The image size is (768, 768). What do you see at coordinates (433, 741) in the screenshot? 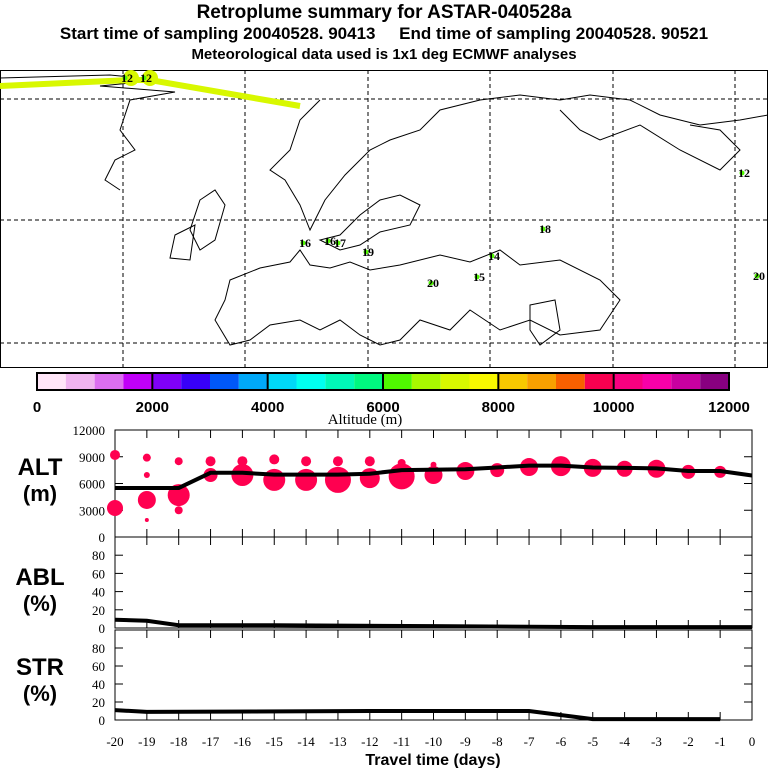
I see `x-tick-label: -10` at bounding box center [433, 741].